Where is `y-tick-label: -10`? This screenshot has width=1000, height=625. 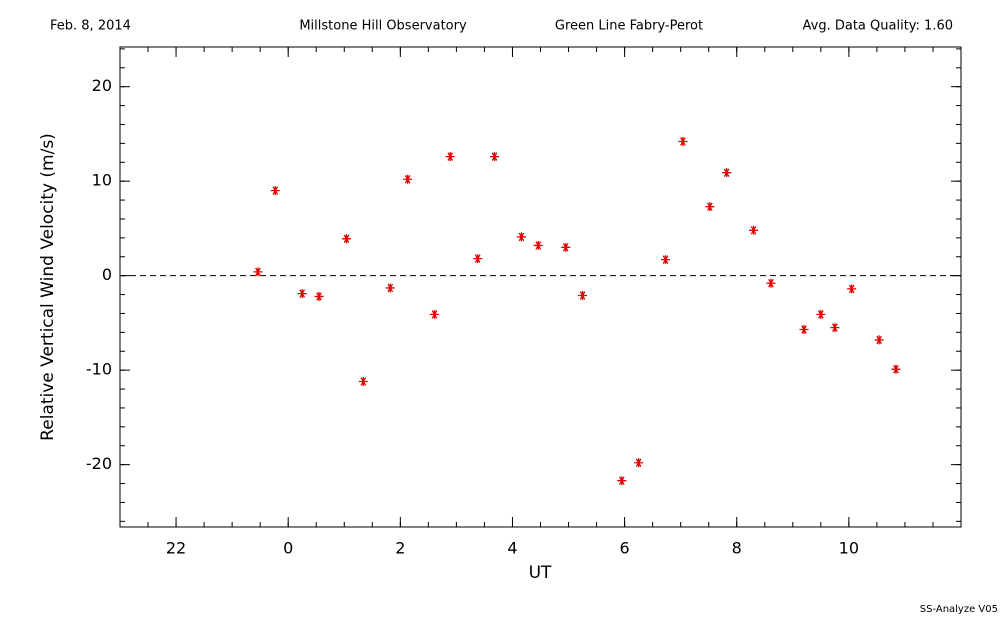
y-tick-label: -10 is located at coordinates (99, 369).